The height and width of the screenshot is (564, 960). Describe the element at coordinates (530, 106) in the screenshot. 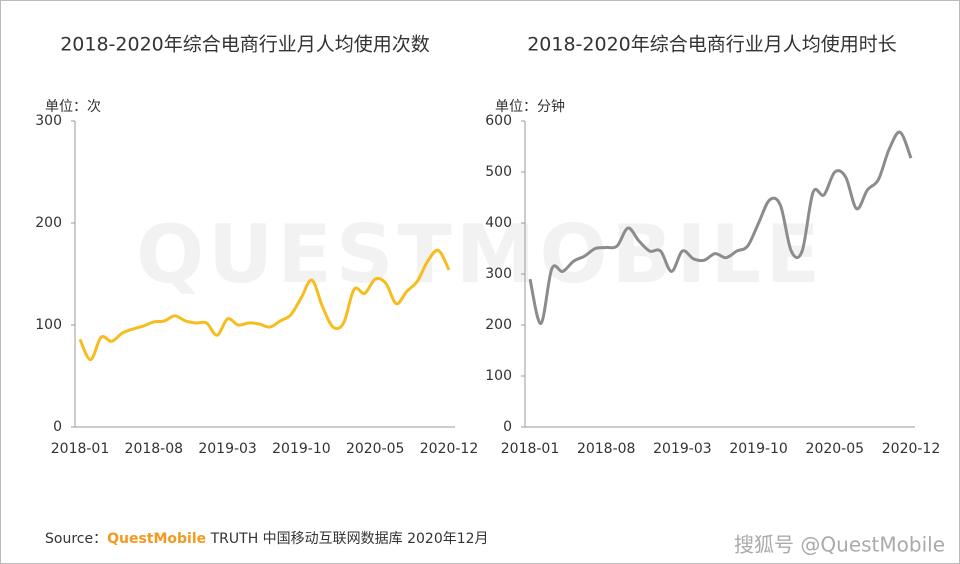

I see `unit-label: 单位：分钟` at that location.